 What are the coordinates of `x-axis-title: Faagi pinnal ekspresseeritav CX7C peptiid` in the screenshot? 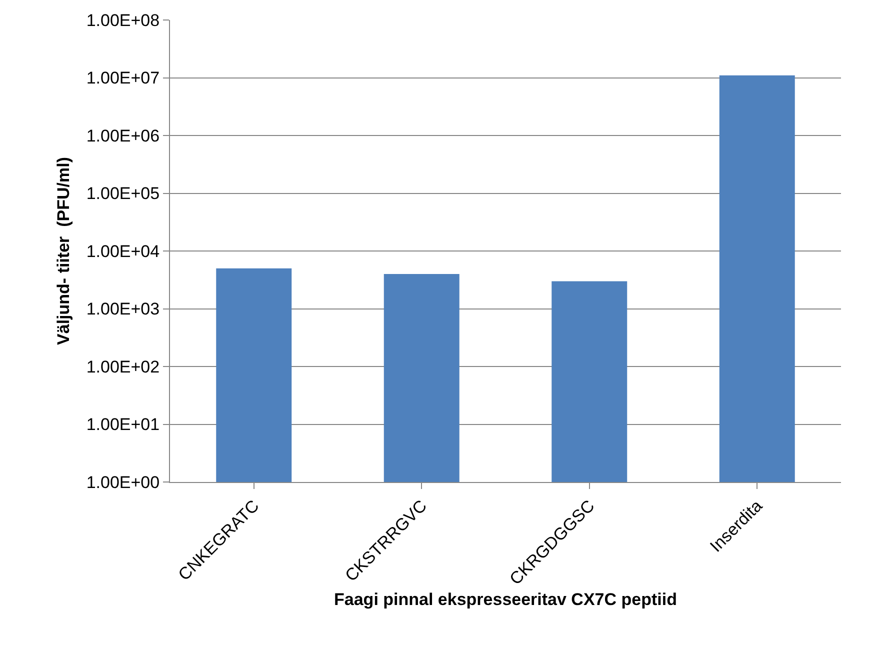 It's located at (505, 599).